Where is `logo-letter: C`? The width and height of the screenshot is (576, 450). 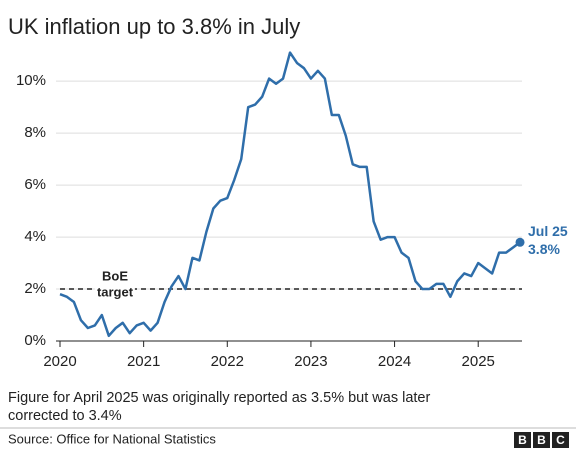 logo-letter: C is located at coordinates (560, 440).